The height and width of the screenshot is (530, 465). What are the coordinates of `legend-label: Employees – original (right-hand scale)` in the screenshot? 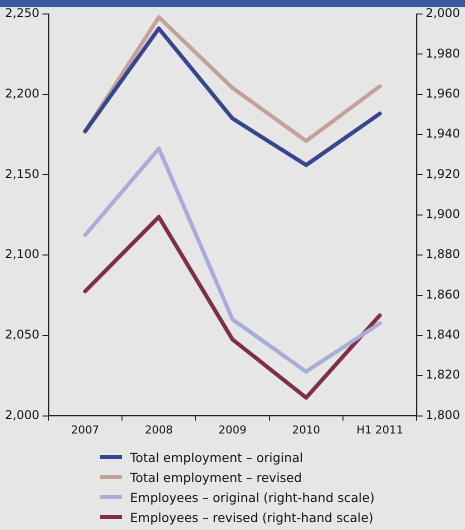 It's located at (252, 497).